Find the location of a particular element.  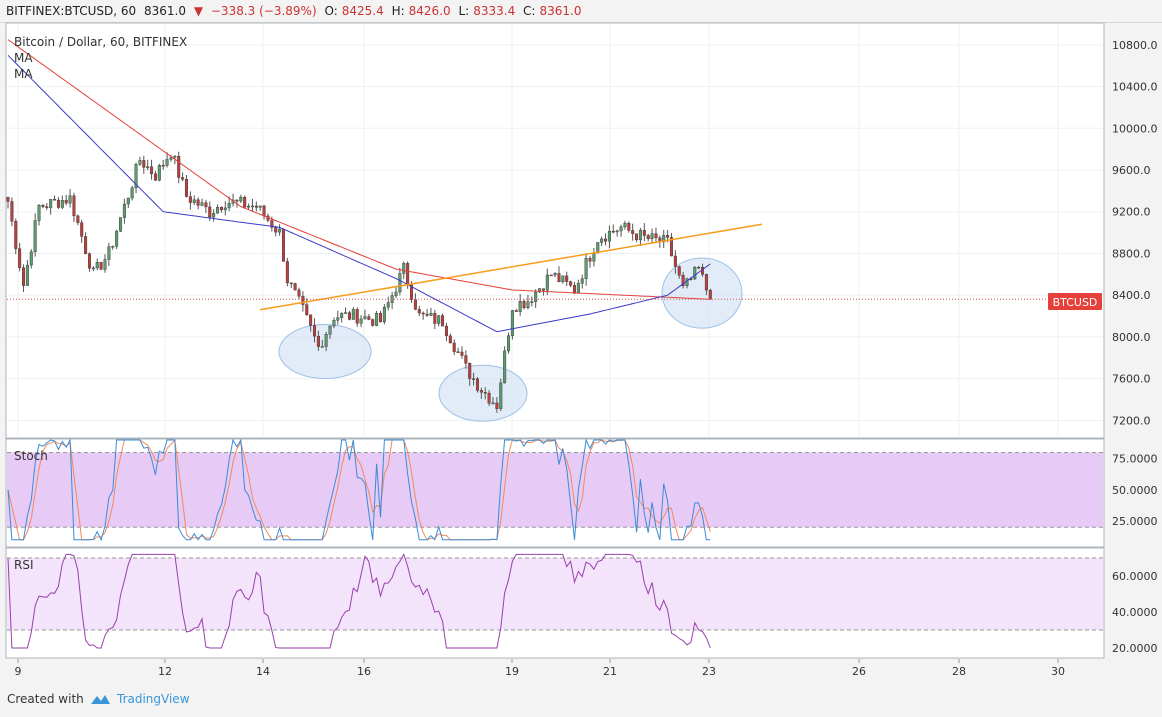

price-tag-bg is located at coordinates (1075, 301).